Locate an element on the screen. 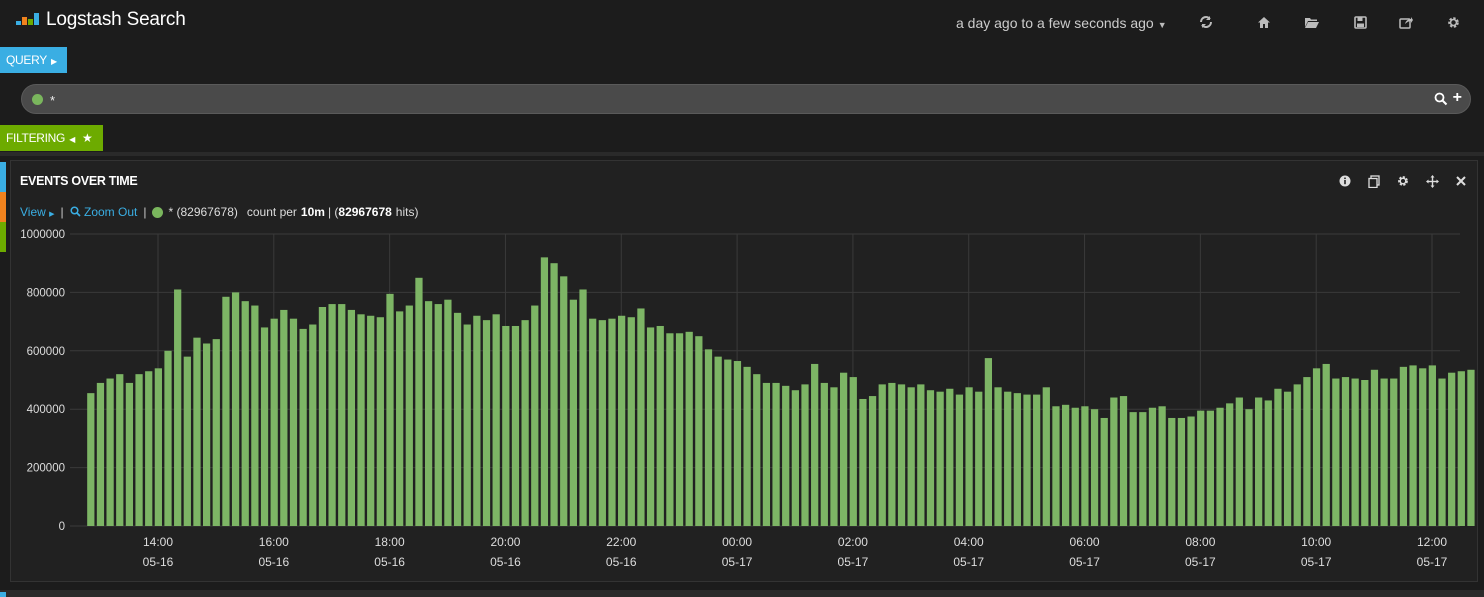 This screenshot has width=1484, height=597. next-row-strip is located at coordinates (3, 594).